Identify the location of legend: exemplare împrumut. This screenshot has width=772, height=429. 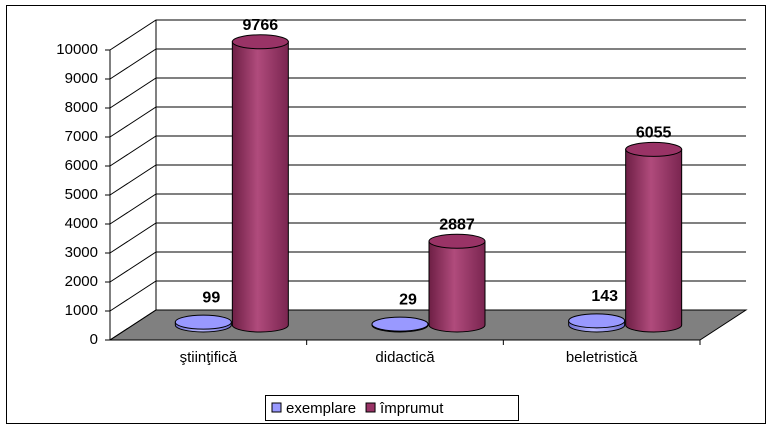
(392, 408).